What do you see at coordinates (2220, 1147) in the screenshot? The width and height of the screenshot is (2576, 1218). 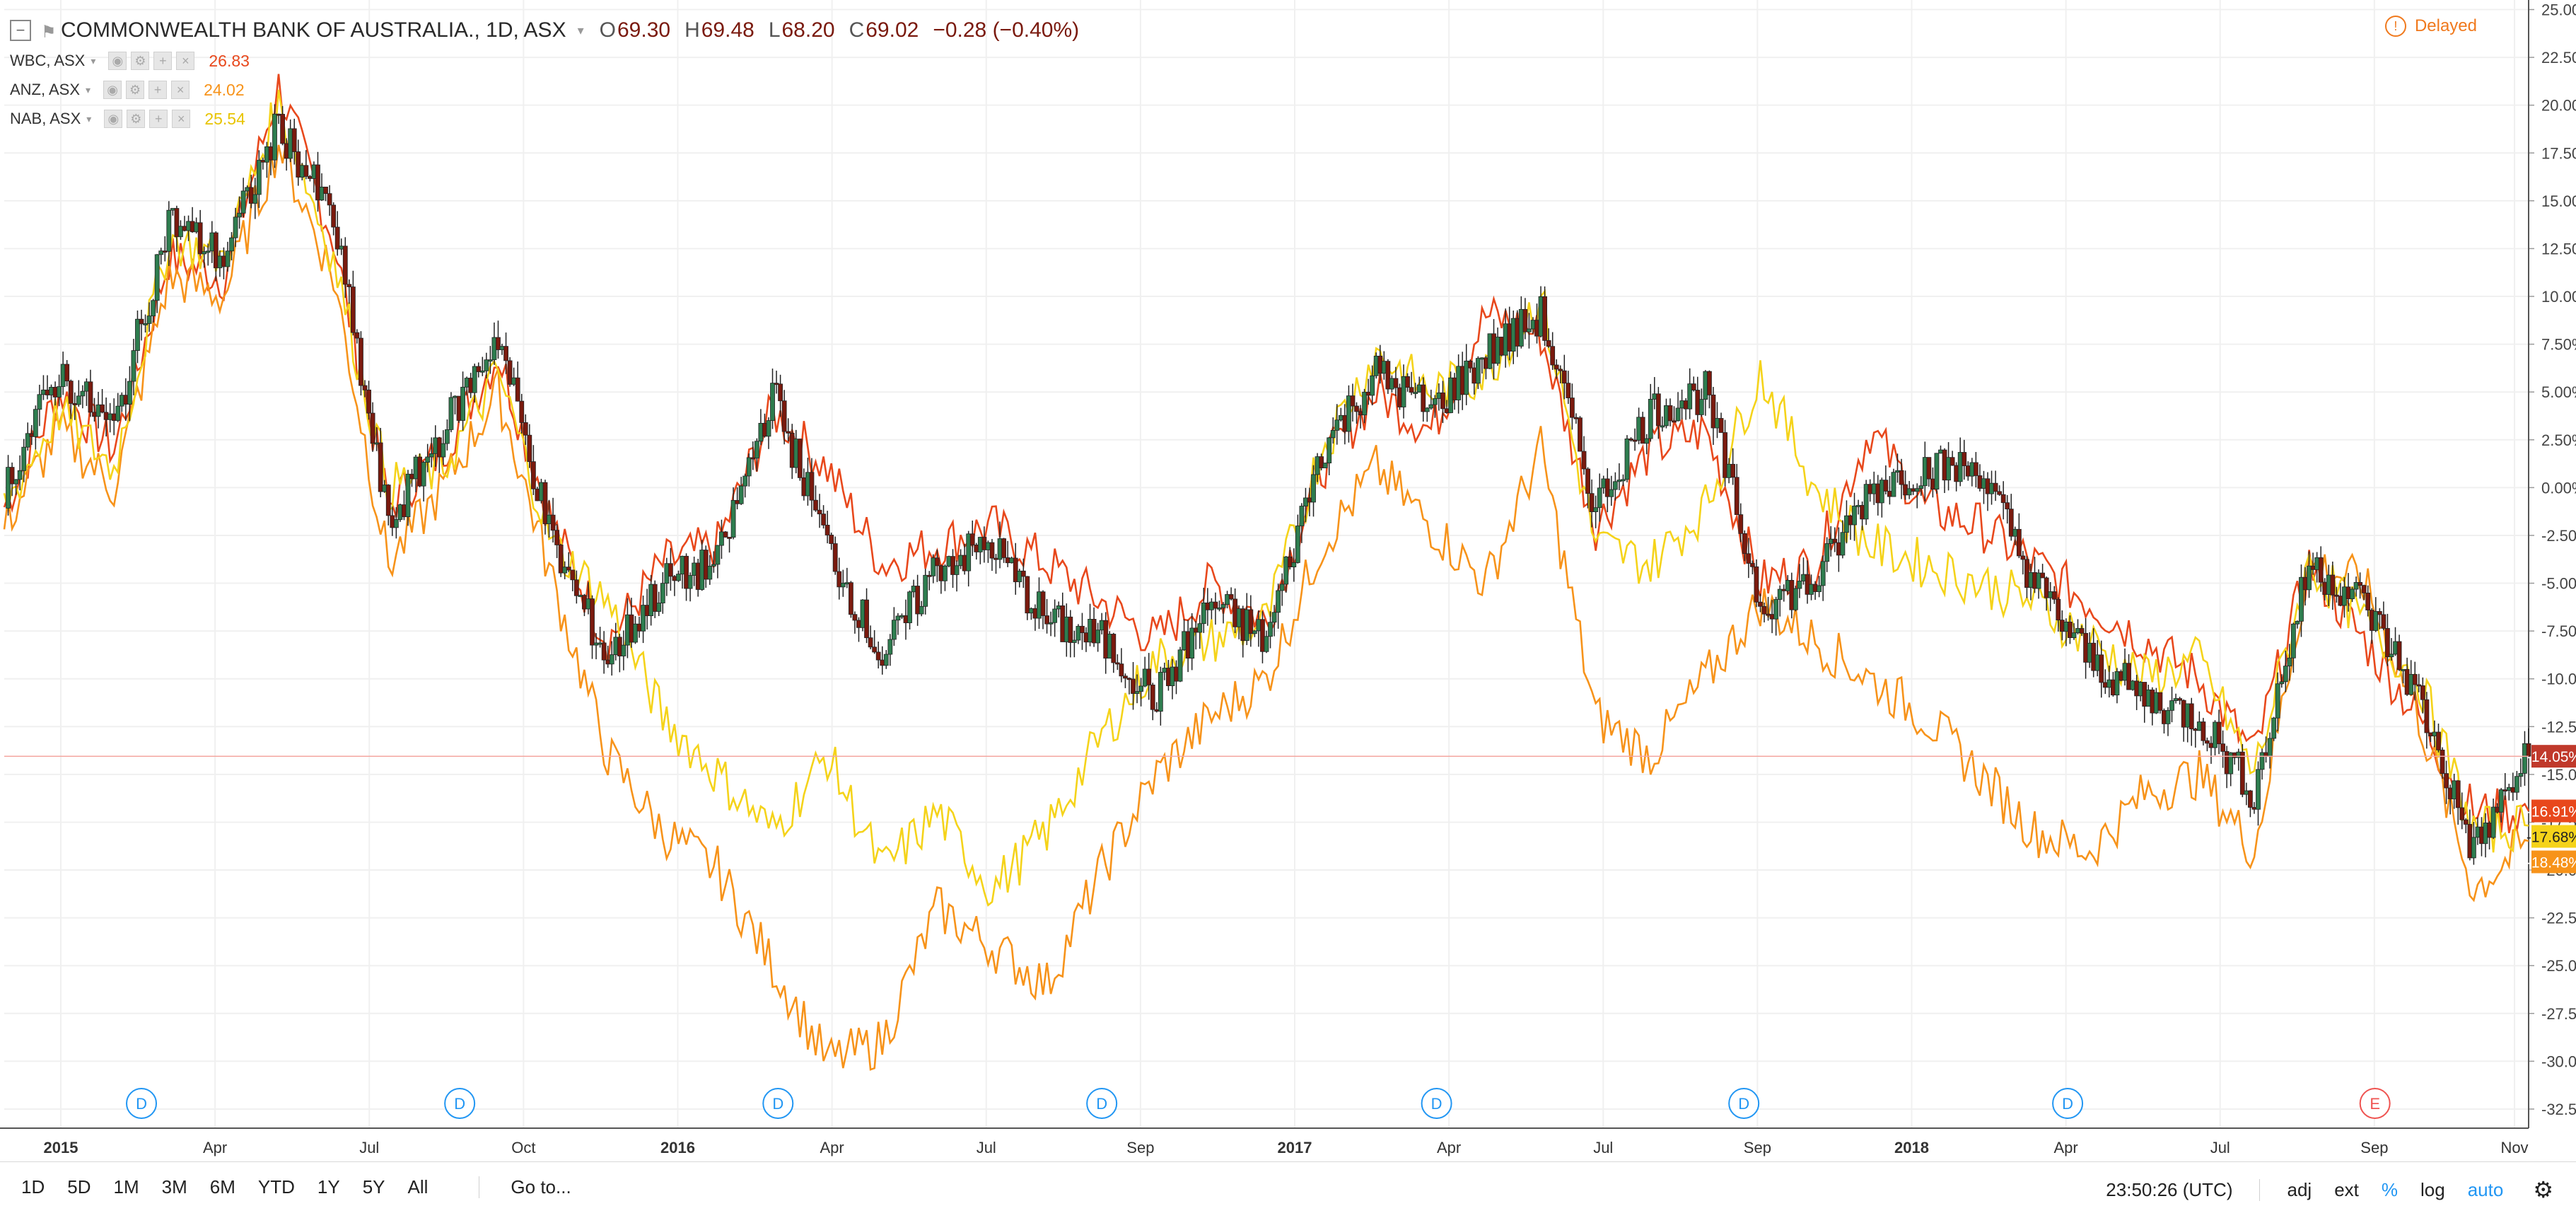 I see `x-tick-label: Jul` at bounding box center [2220, 1147].